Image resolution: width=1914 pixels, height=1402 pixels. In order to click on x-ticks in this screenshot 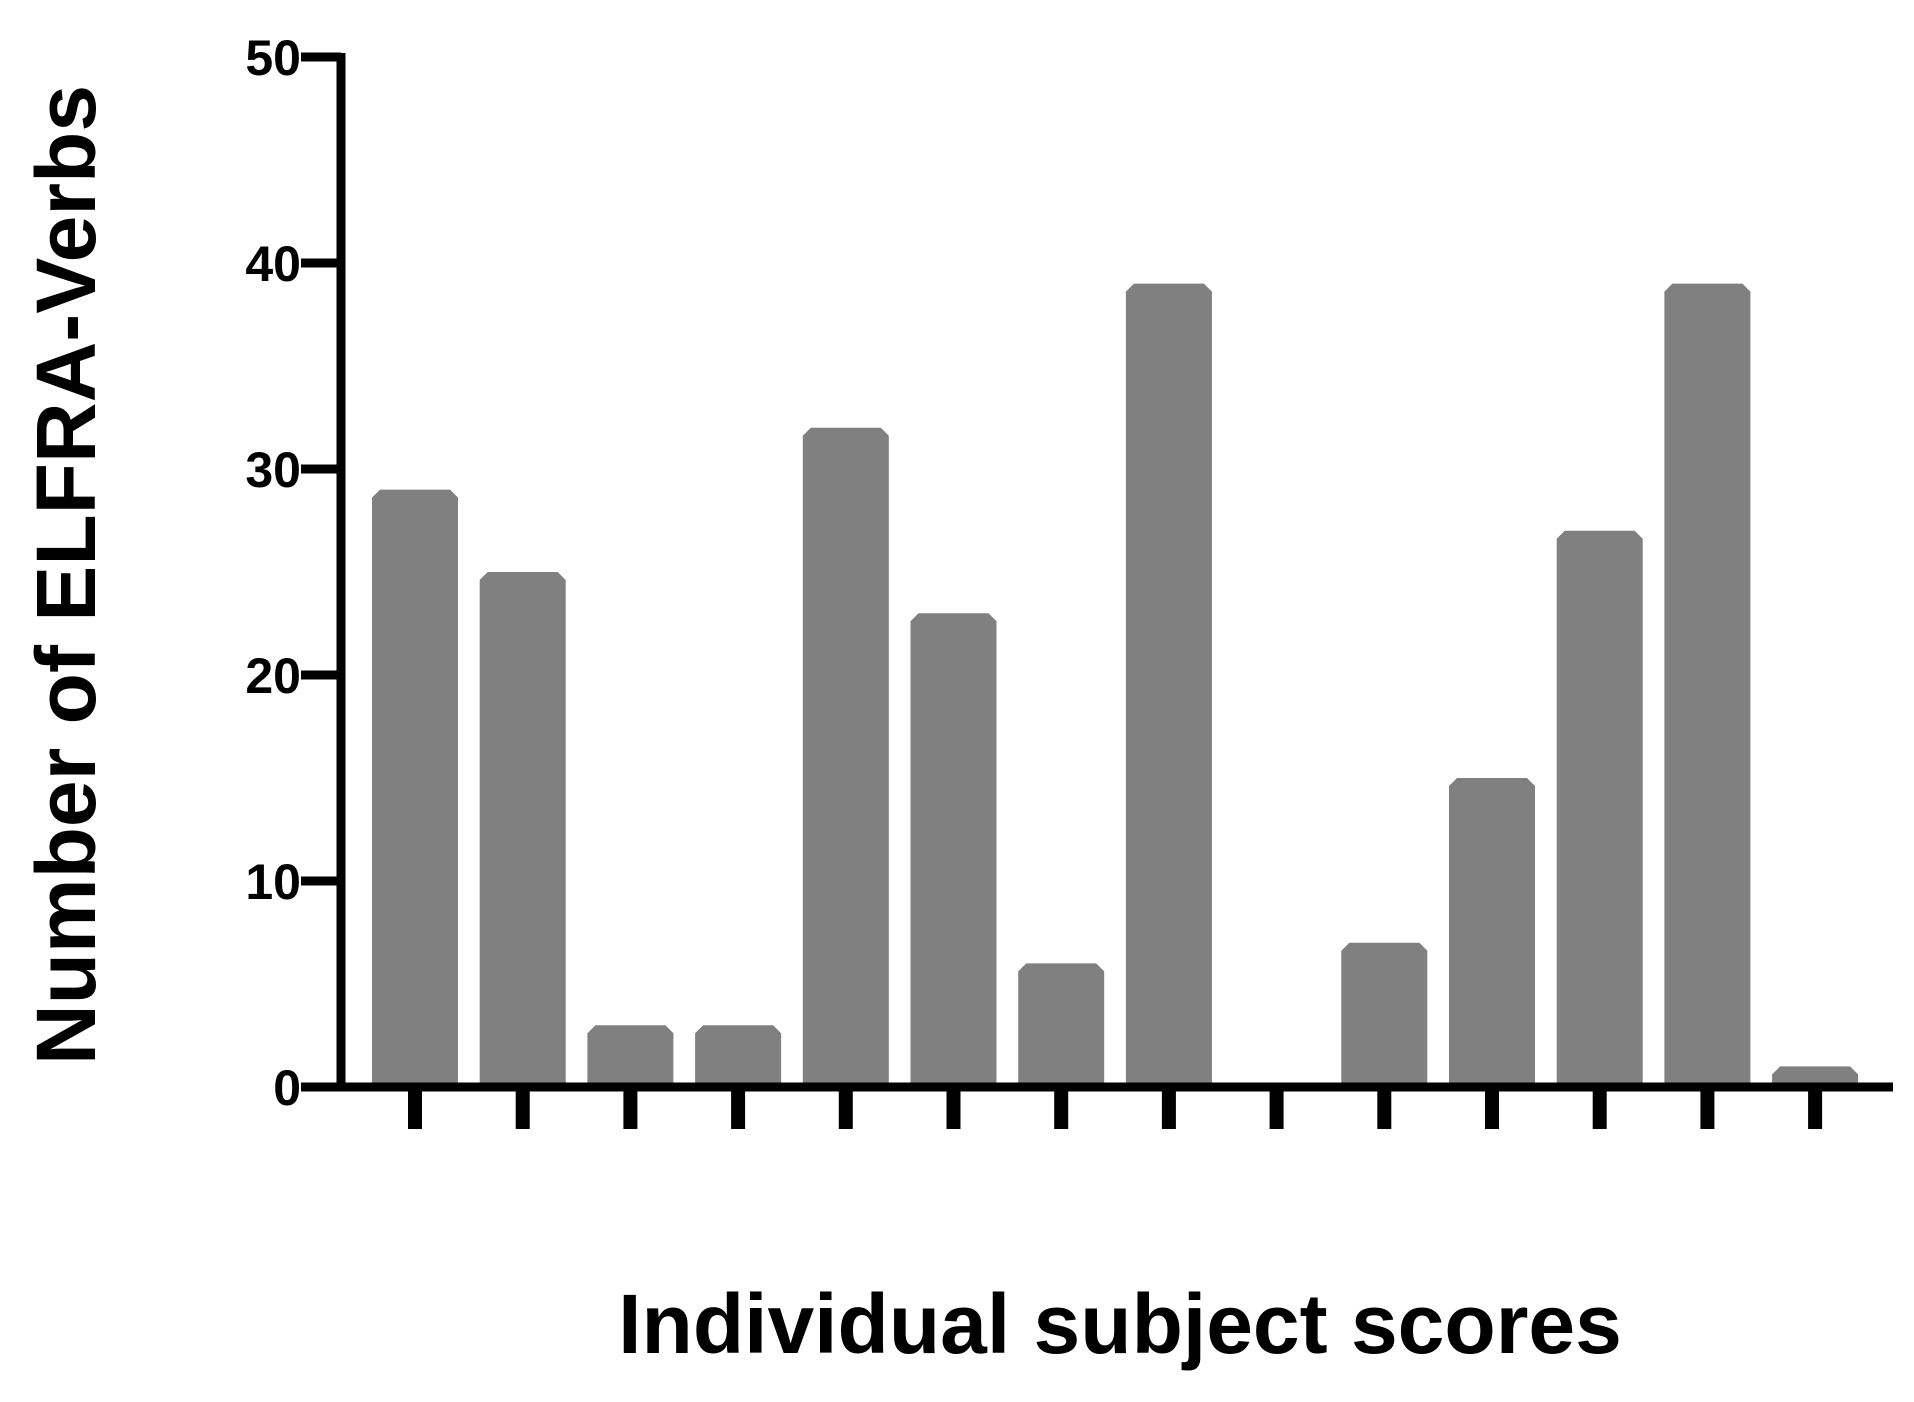, I will do `click(1115, 1108)`.